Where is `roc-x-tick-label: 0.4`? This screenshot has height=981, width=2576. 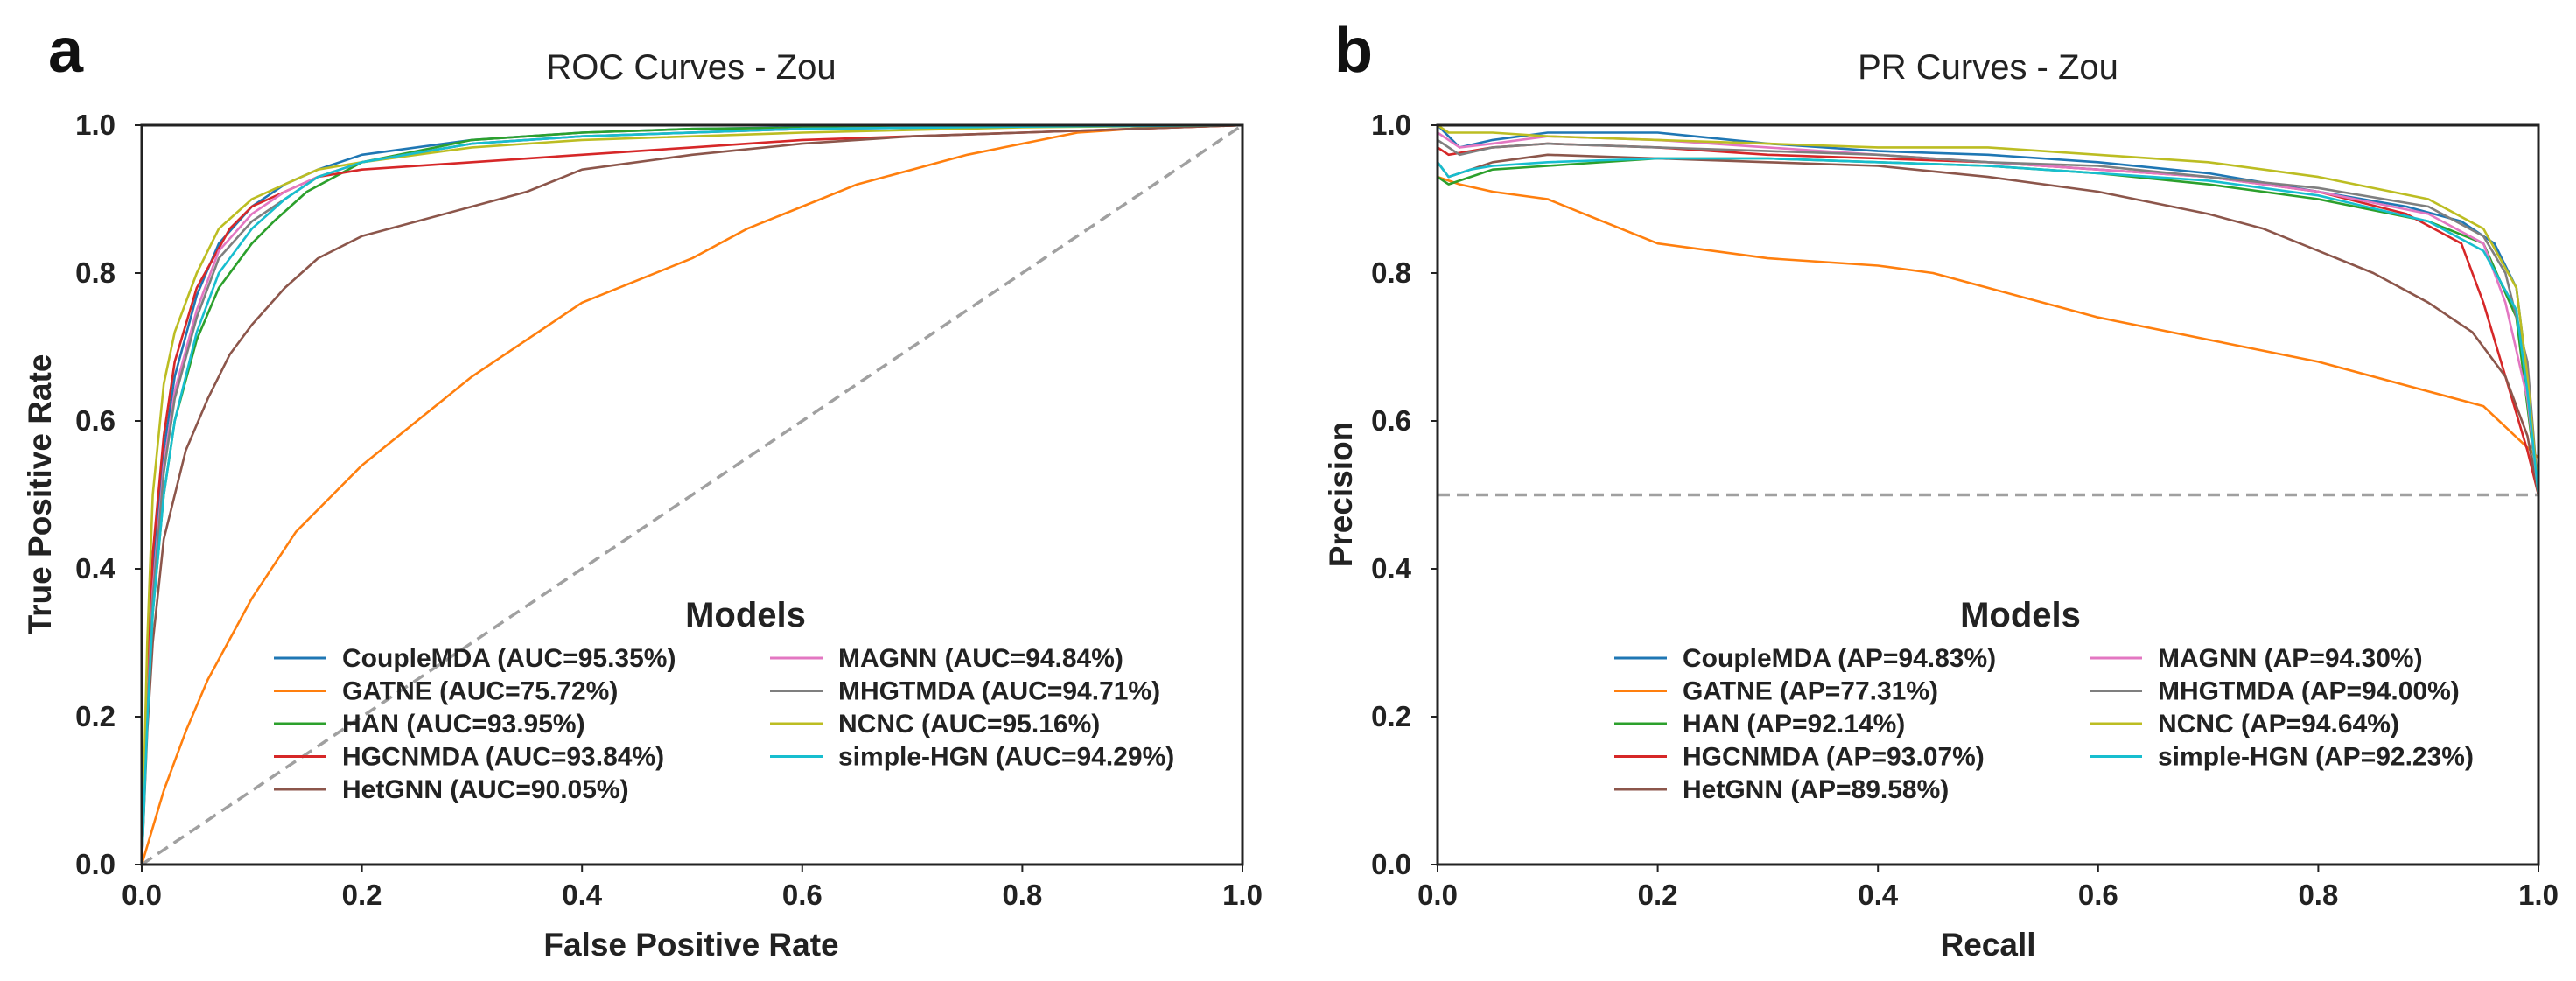 roc-x-tick-label: 0.4 is located at coordinates (582, 895).